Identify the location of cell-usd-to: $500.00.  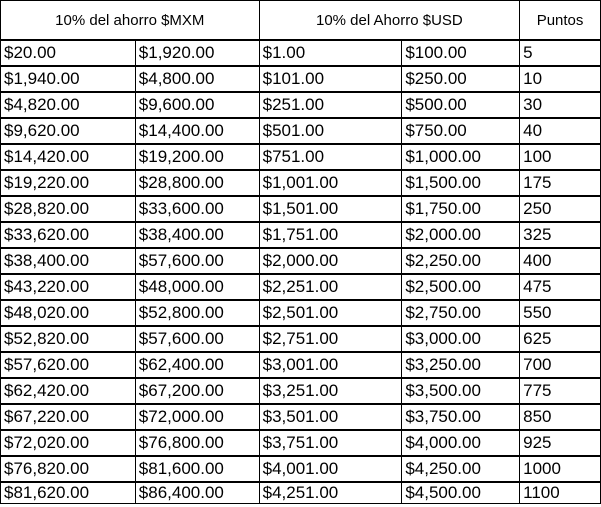
(461, 105).